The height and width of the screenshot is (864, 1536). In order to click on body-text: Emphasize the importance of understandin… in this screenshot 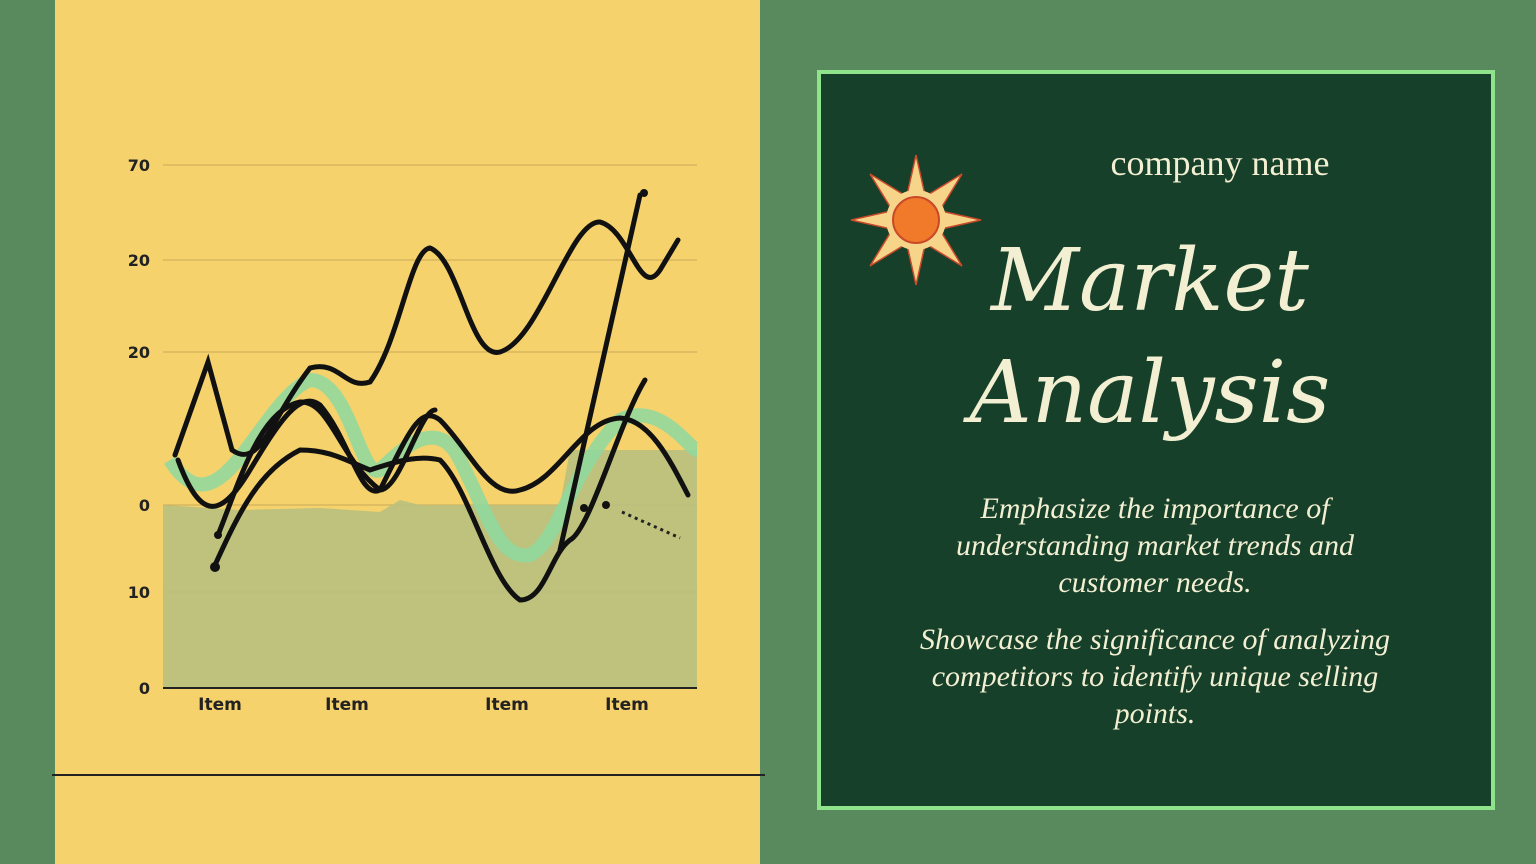, I will do `click(1155, 545)`.